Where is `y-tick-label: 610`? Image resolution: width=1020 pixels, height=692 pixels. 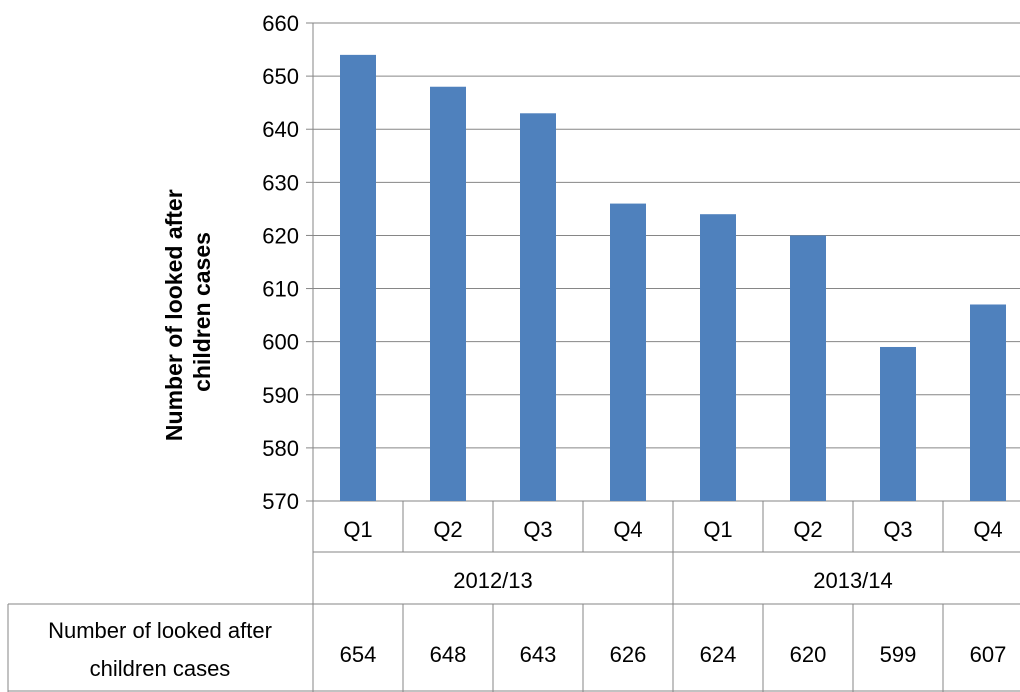 y-tick-label: 610 is located at coordinates (280, 289).